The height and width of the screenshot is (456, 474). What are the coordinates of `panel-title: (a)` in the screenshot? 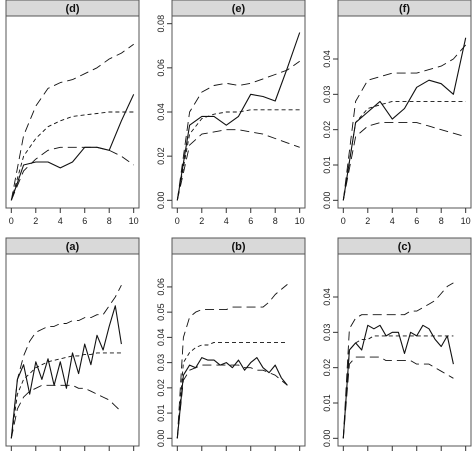 It's located at (73, 247).